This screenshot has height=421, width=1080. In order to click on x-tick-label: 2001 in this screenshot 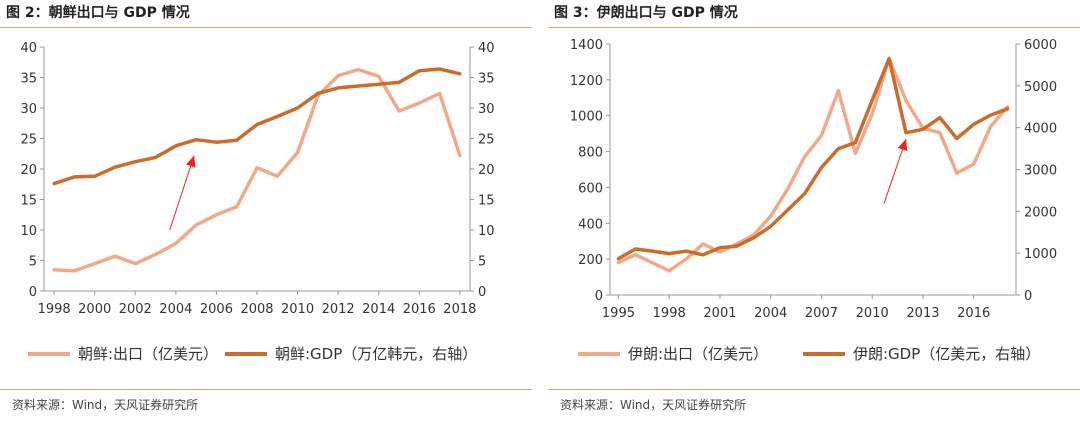, I will do `click(719, 313)`.